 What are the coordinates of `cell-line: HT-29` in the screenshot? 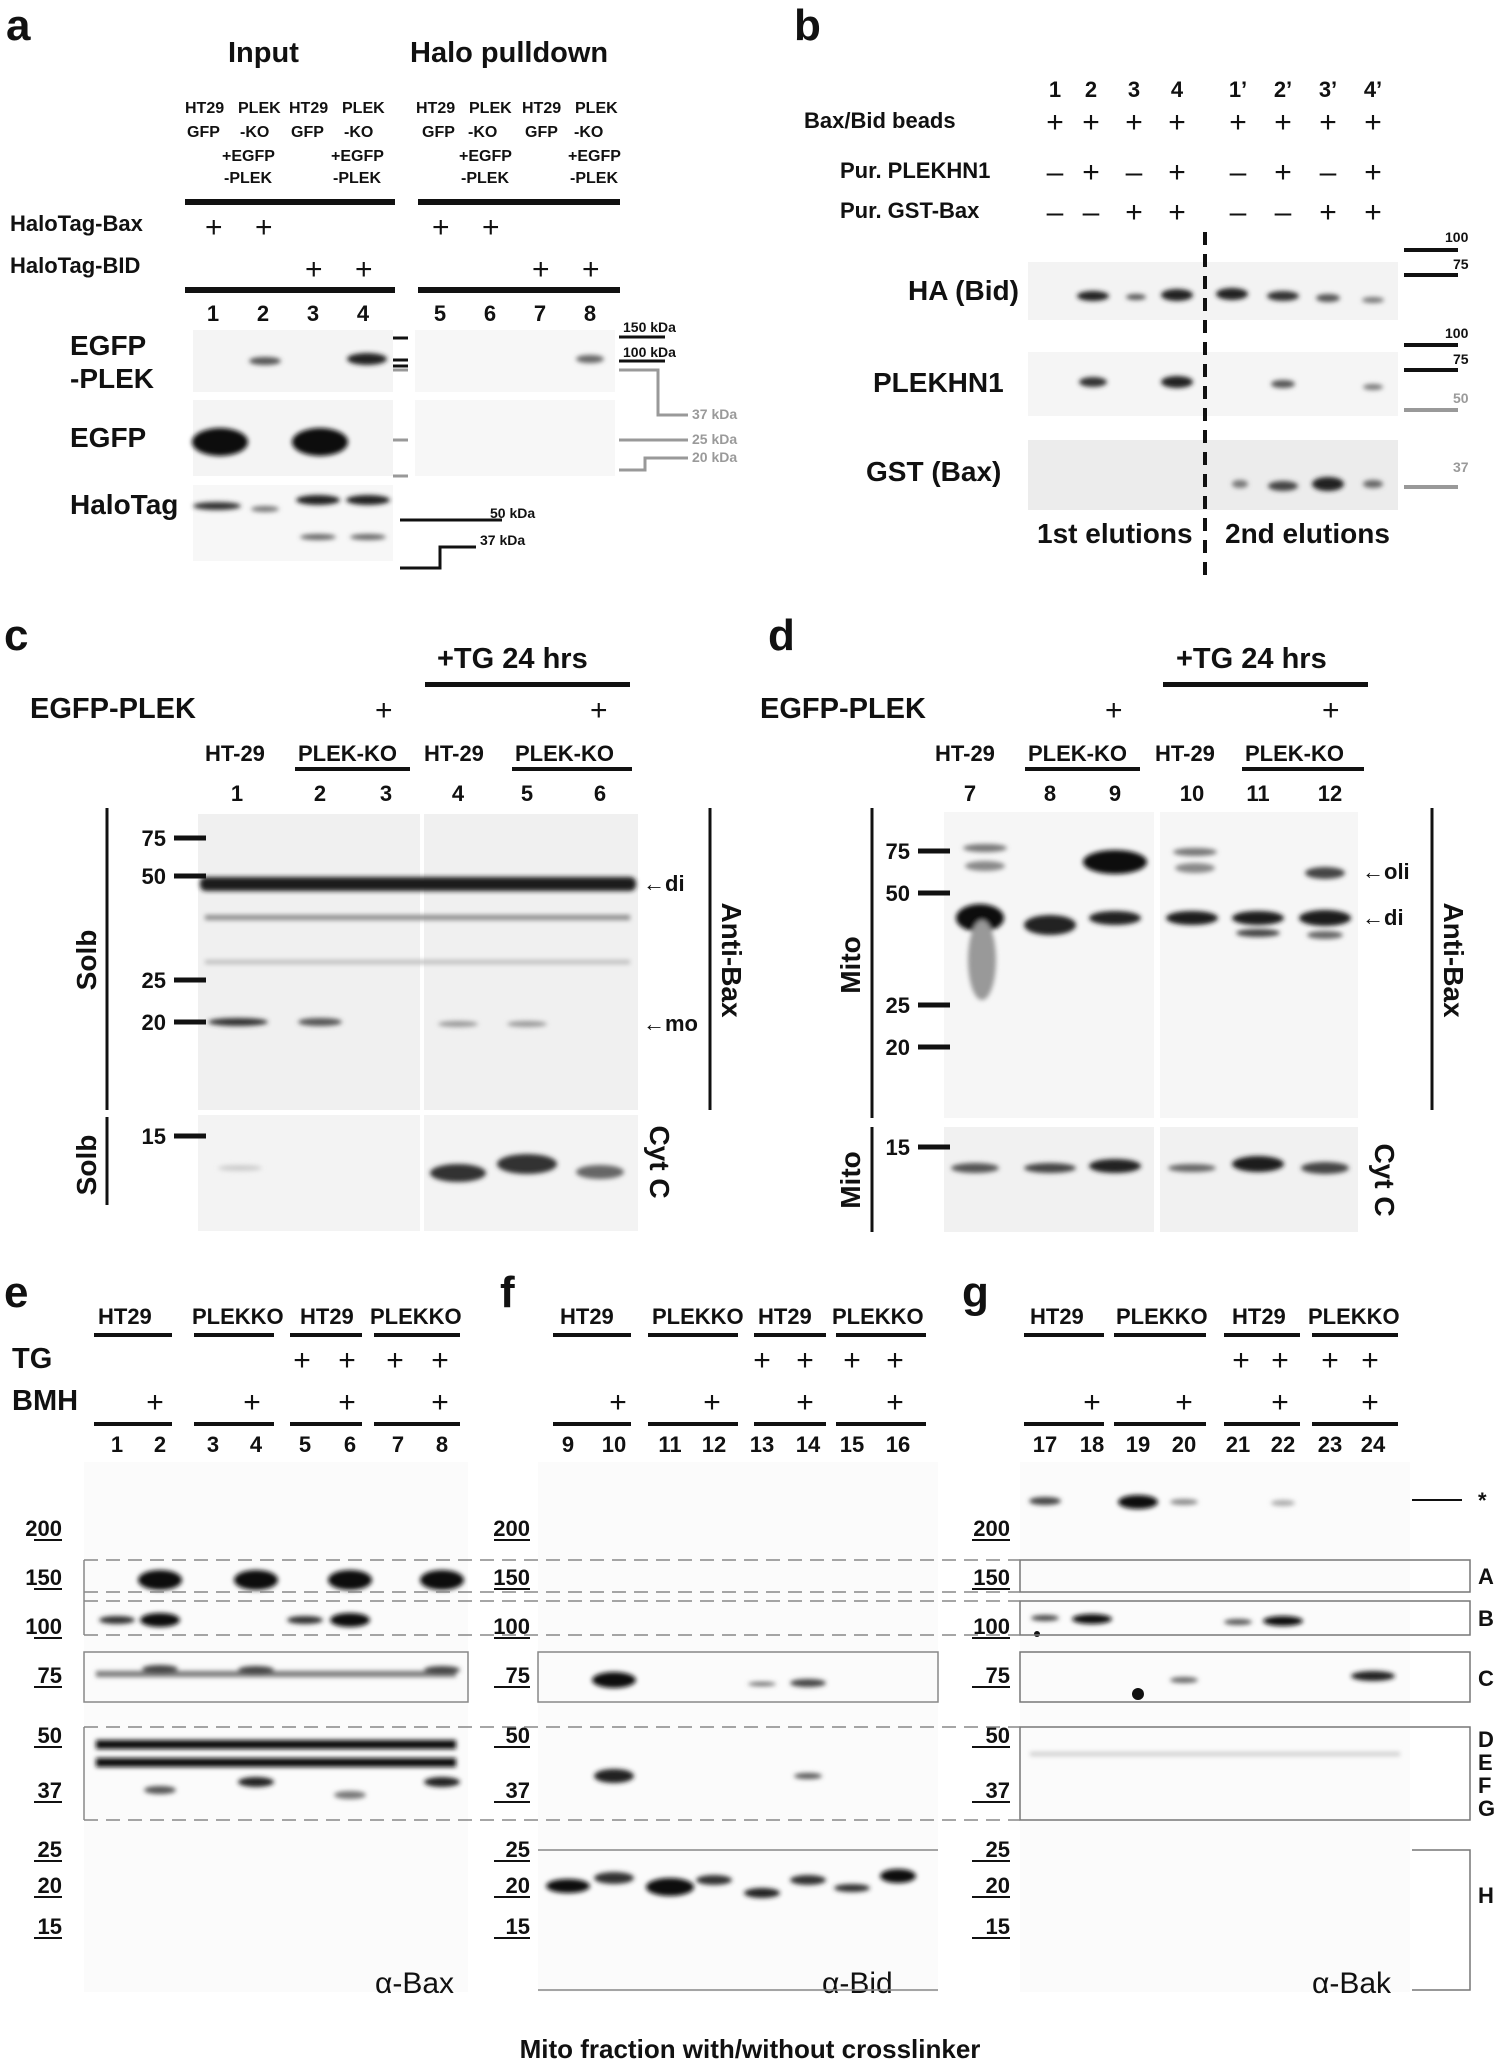 It's located at (1185, 753).